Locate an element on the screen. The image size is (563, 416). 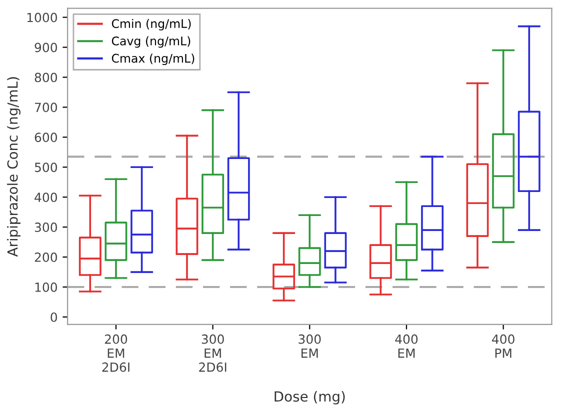
y-tick-label: 0 is located at coordinates (54, 317).